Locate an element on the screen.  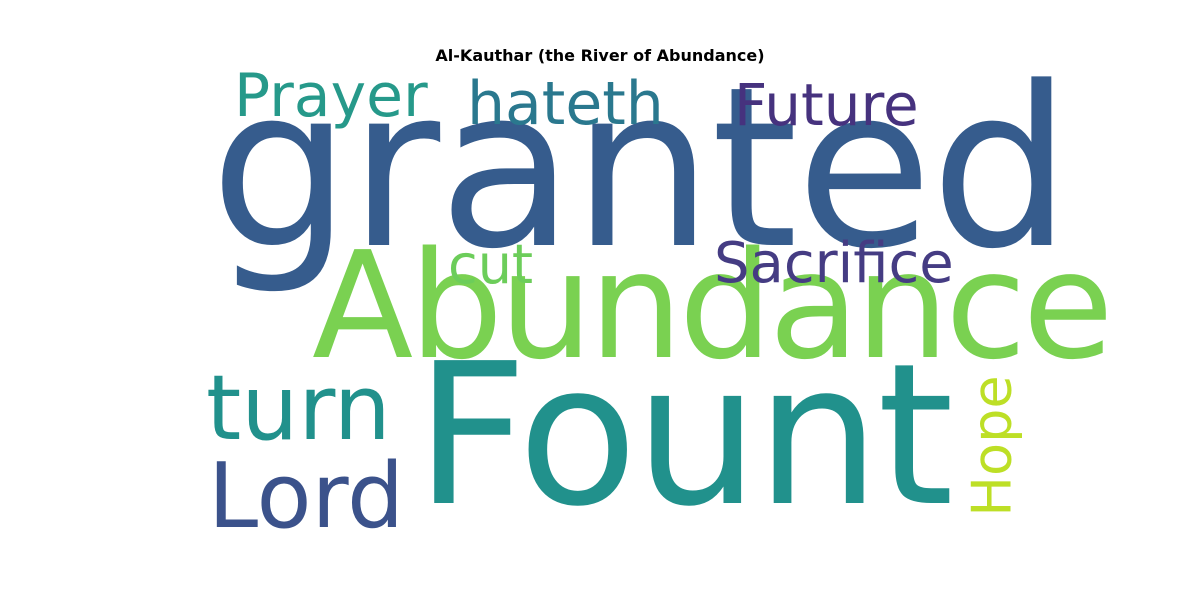
word-sacrifice: Sacrifice is located at coordinates (834, 263).